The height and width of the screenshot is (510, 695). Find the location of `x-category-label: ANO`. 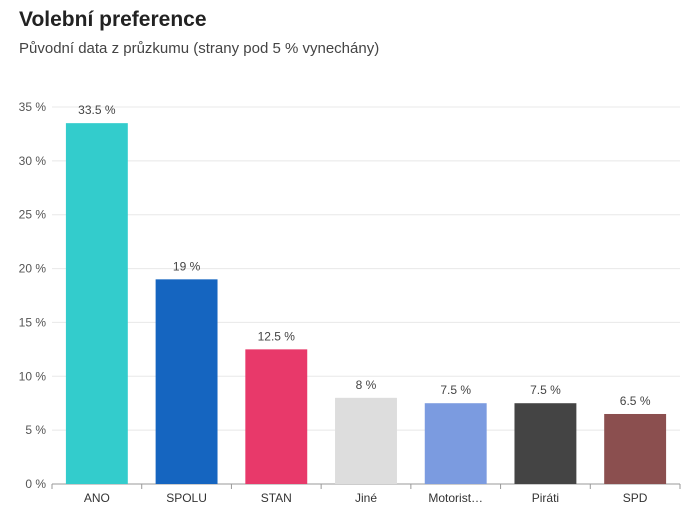

x-category-label: ANO is located at coordinates (97, 498).